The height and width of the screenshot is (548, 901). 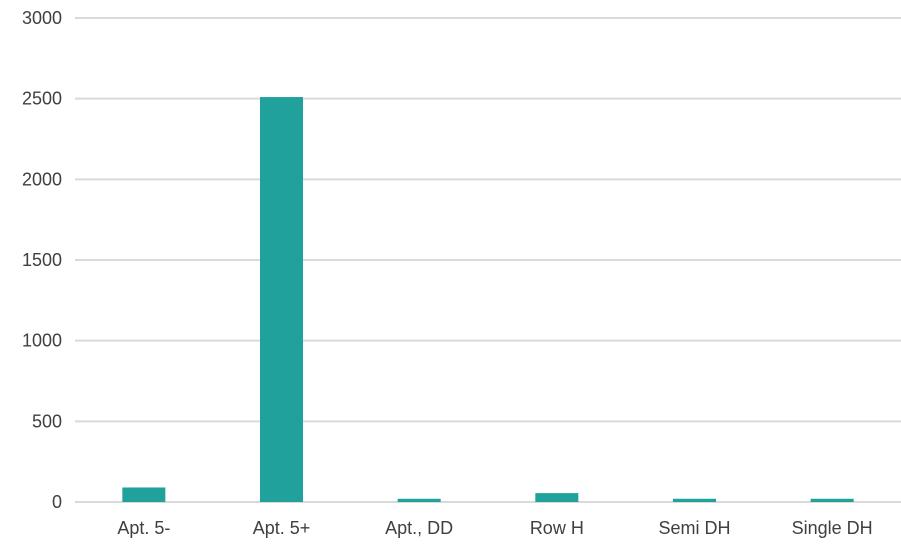 I want to click on y-tick-label: 3000, so click(x=42, y=18).